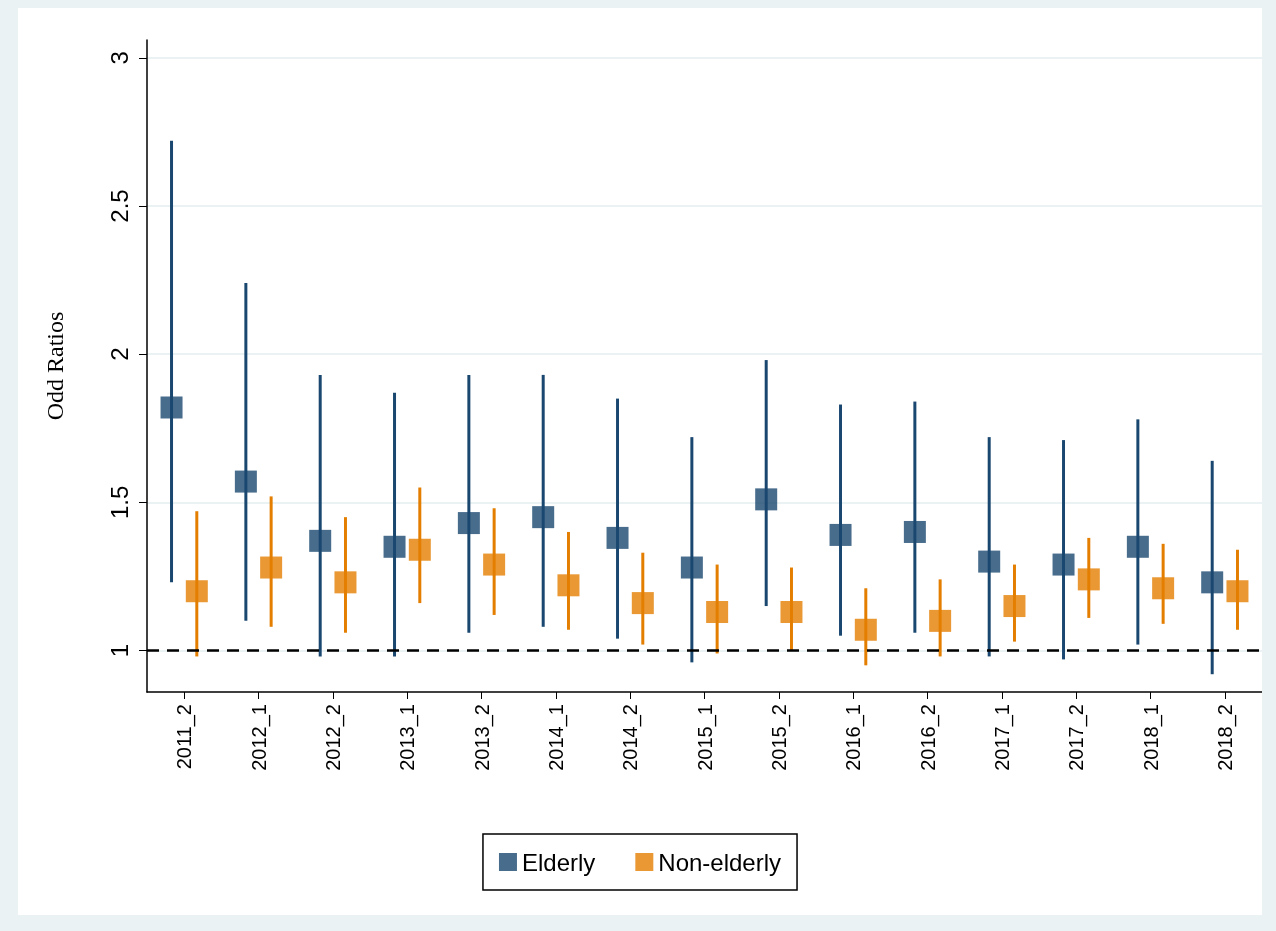  Describe the element at coordinates (779, 737) in the screenshot. I see `x-tick-label: 2015_2` at that location.